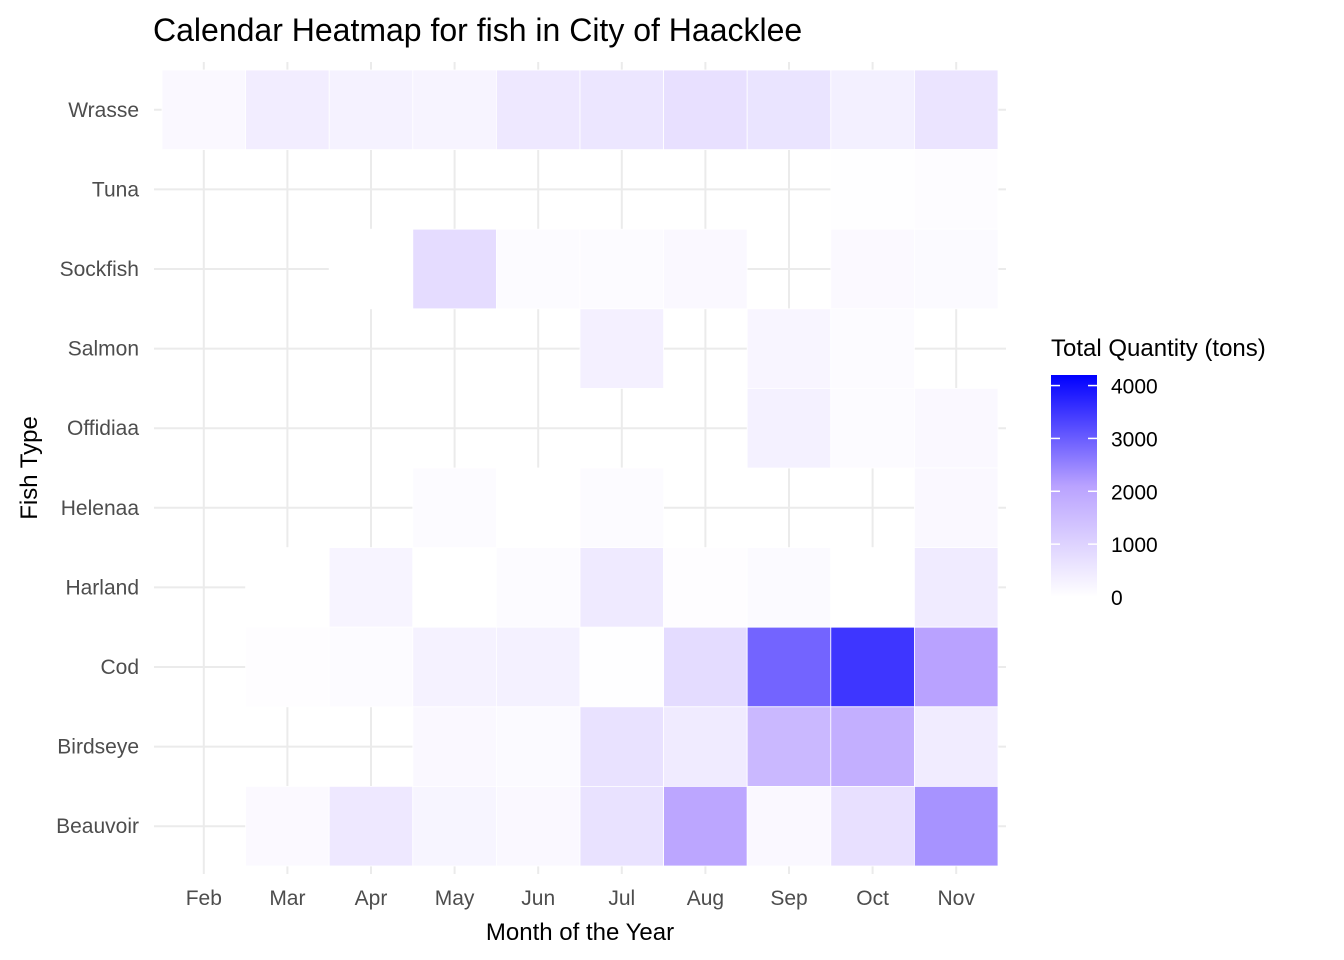 Image resolution: width=1344 pixels, height=960 pixels. Describe the element at coordinates (119, 667) in the screenshot. I see `y-tick-label: Cod` at that location.